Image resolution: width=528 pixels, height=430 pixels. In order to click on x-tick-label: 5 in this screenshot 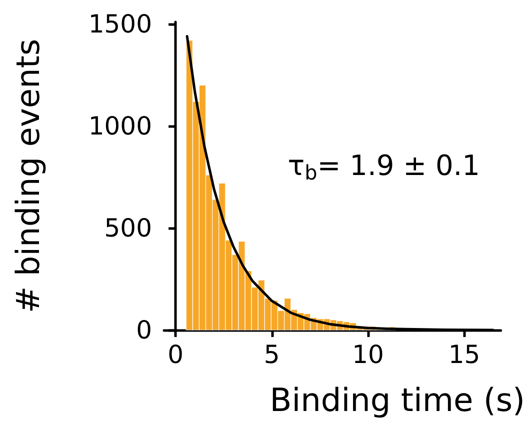, I will do `click(272, 354)`.